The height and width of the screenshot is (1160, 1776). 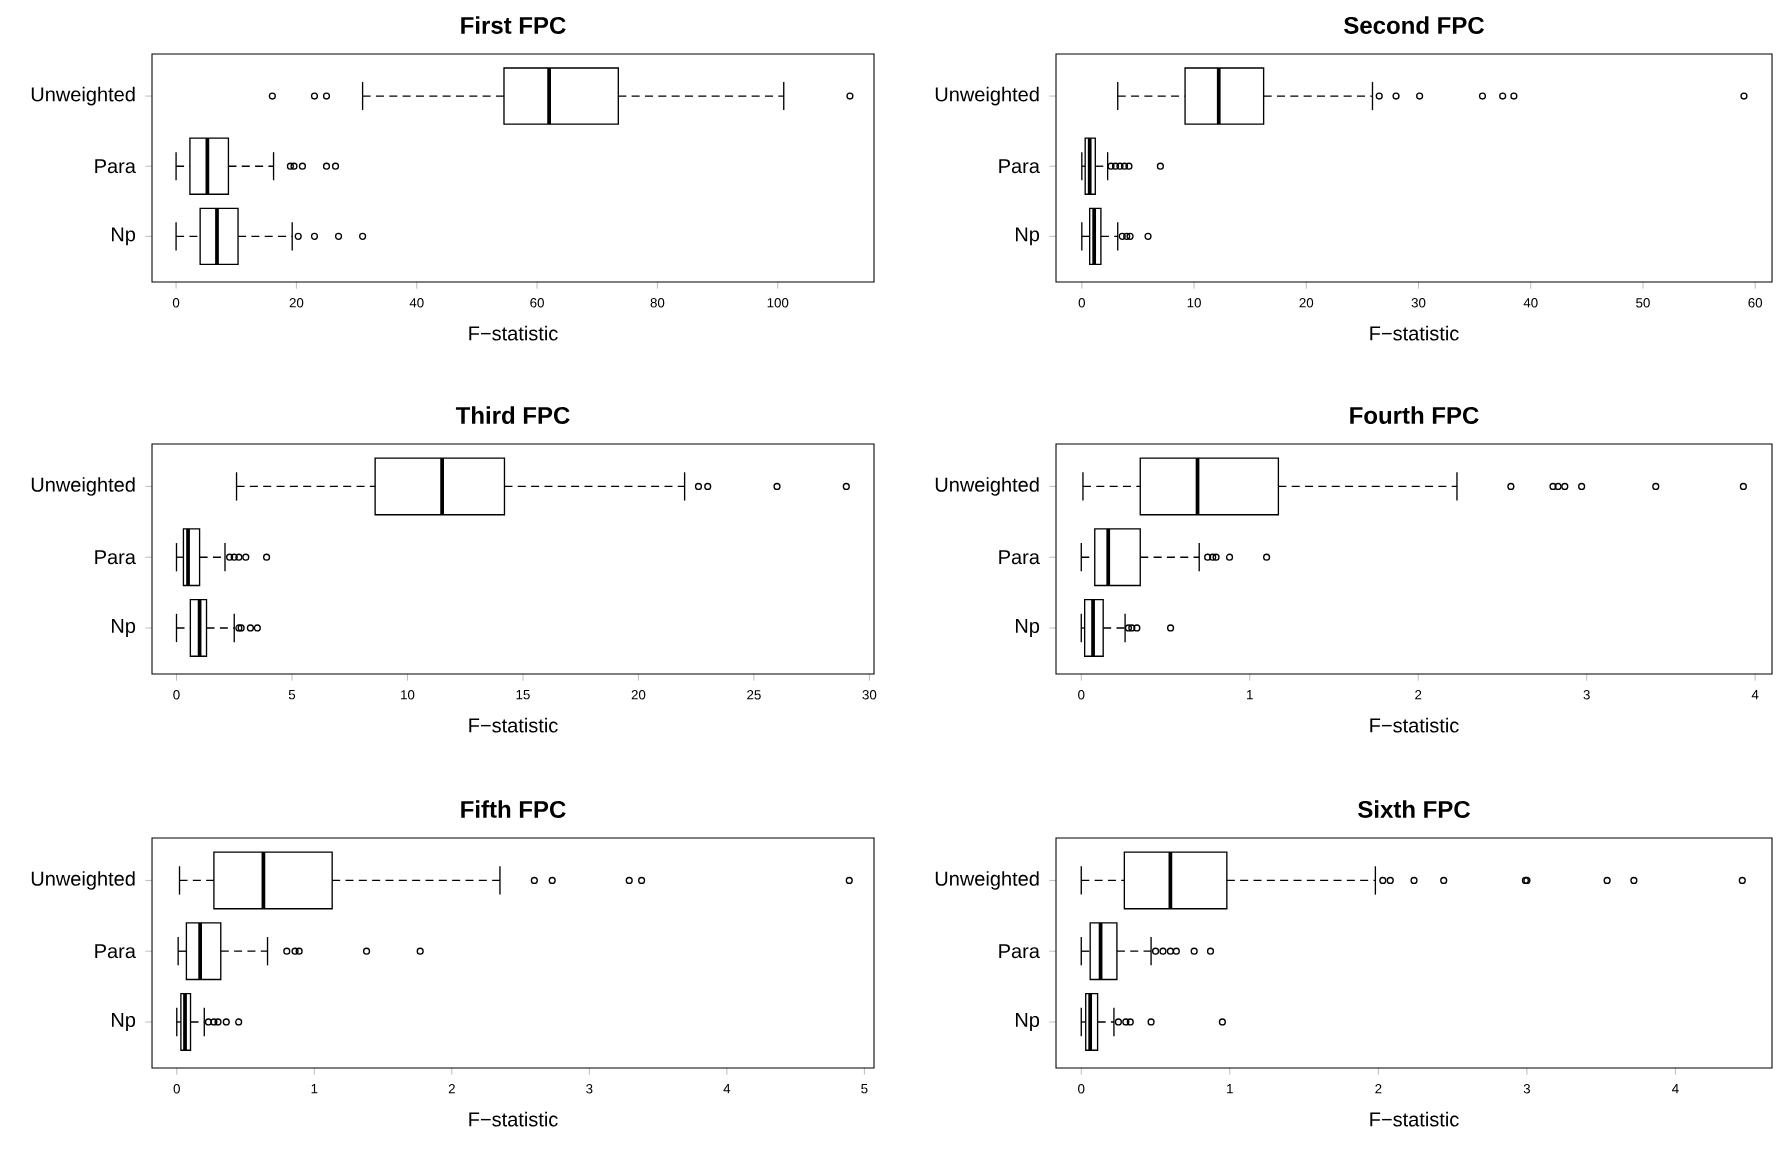 I want to click on chart-title: Fifth FPC, so click(x=513, y=809).